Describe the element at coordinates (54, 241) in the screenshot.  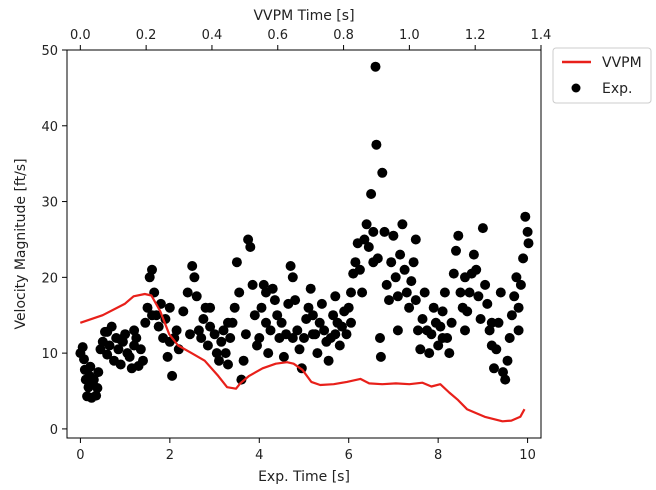
I see `y-axis: 0 10 20 30 40 50` at that location.